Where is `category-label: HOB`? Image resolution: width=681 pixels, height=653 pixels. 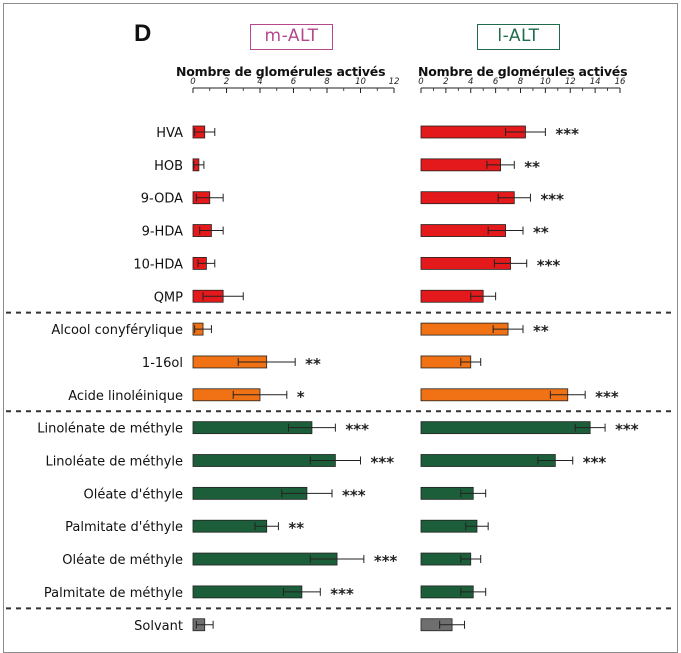
category-label: HOB is located at coordinates (168, 166).